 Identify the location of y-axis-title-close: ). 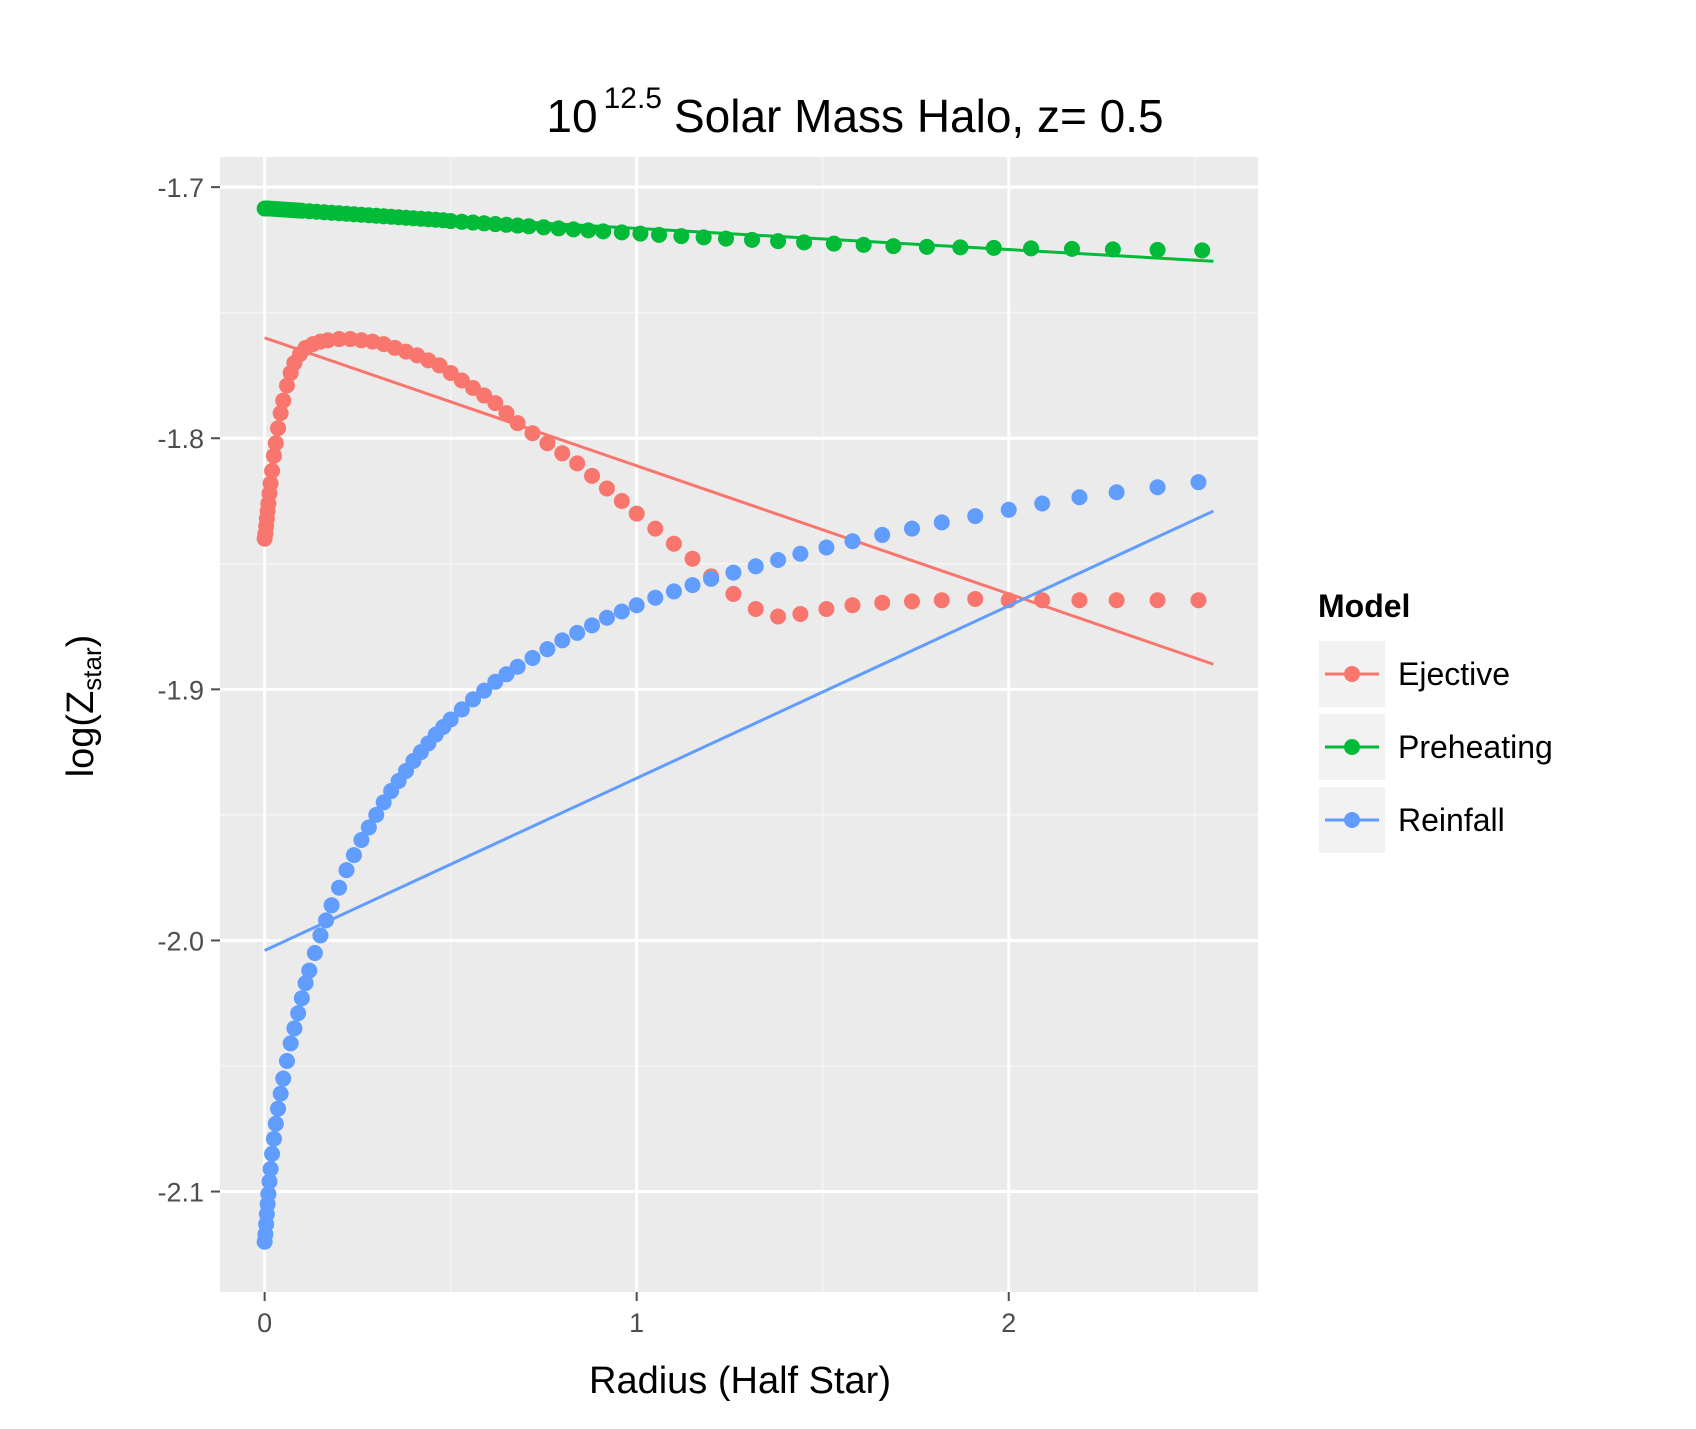
(81, 641).